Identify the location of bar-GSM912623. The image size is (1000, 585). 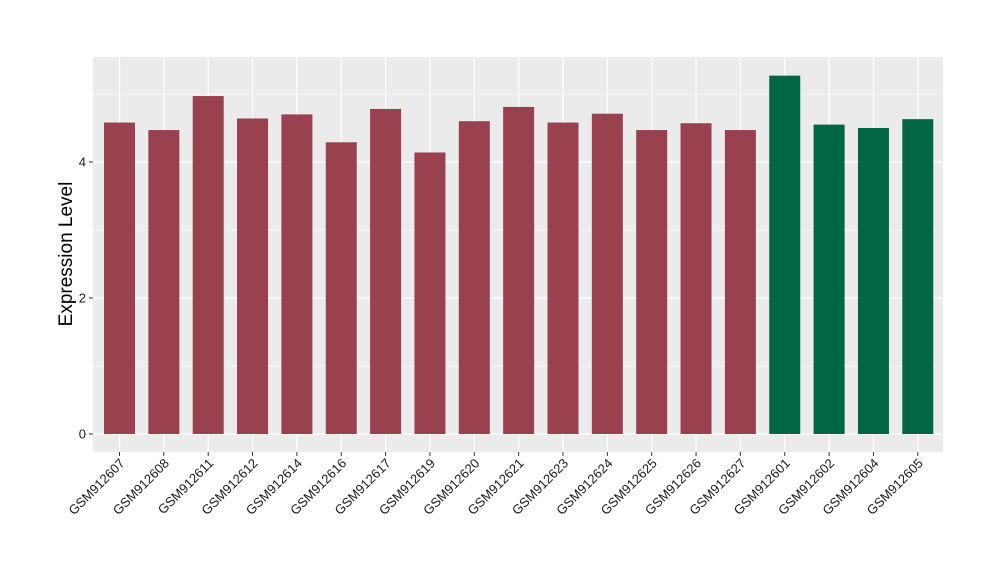
(563, 278).